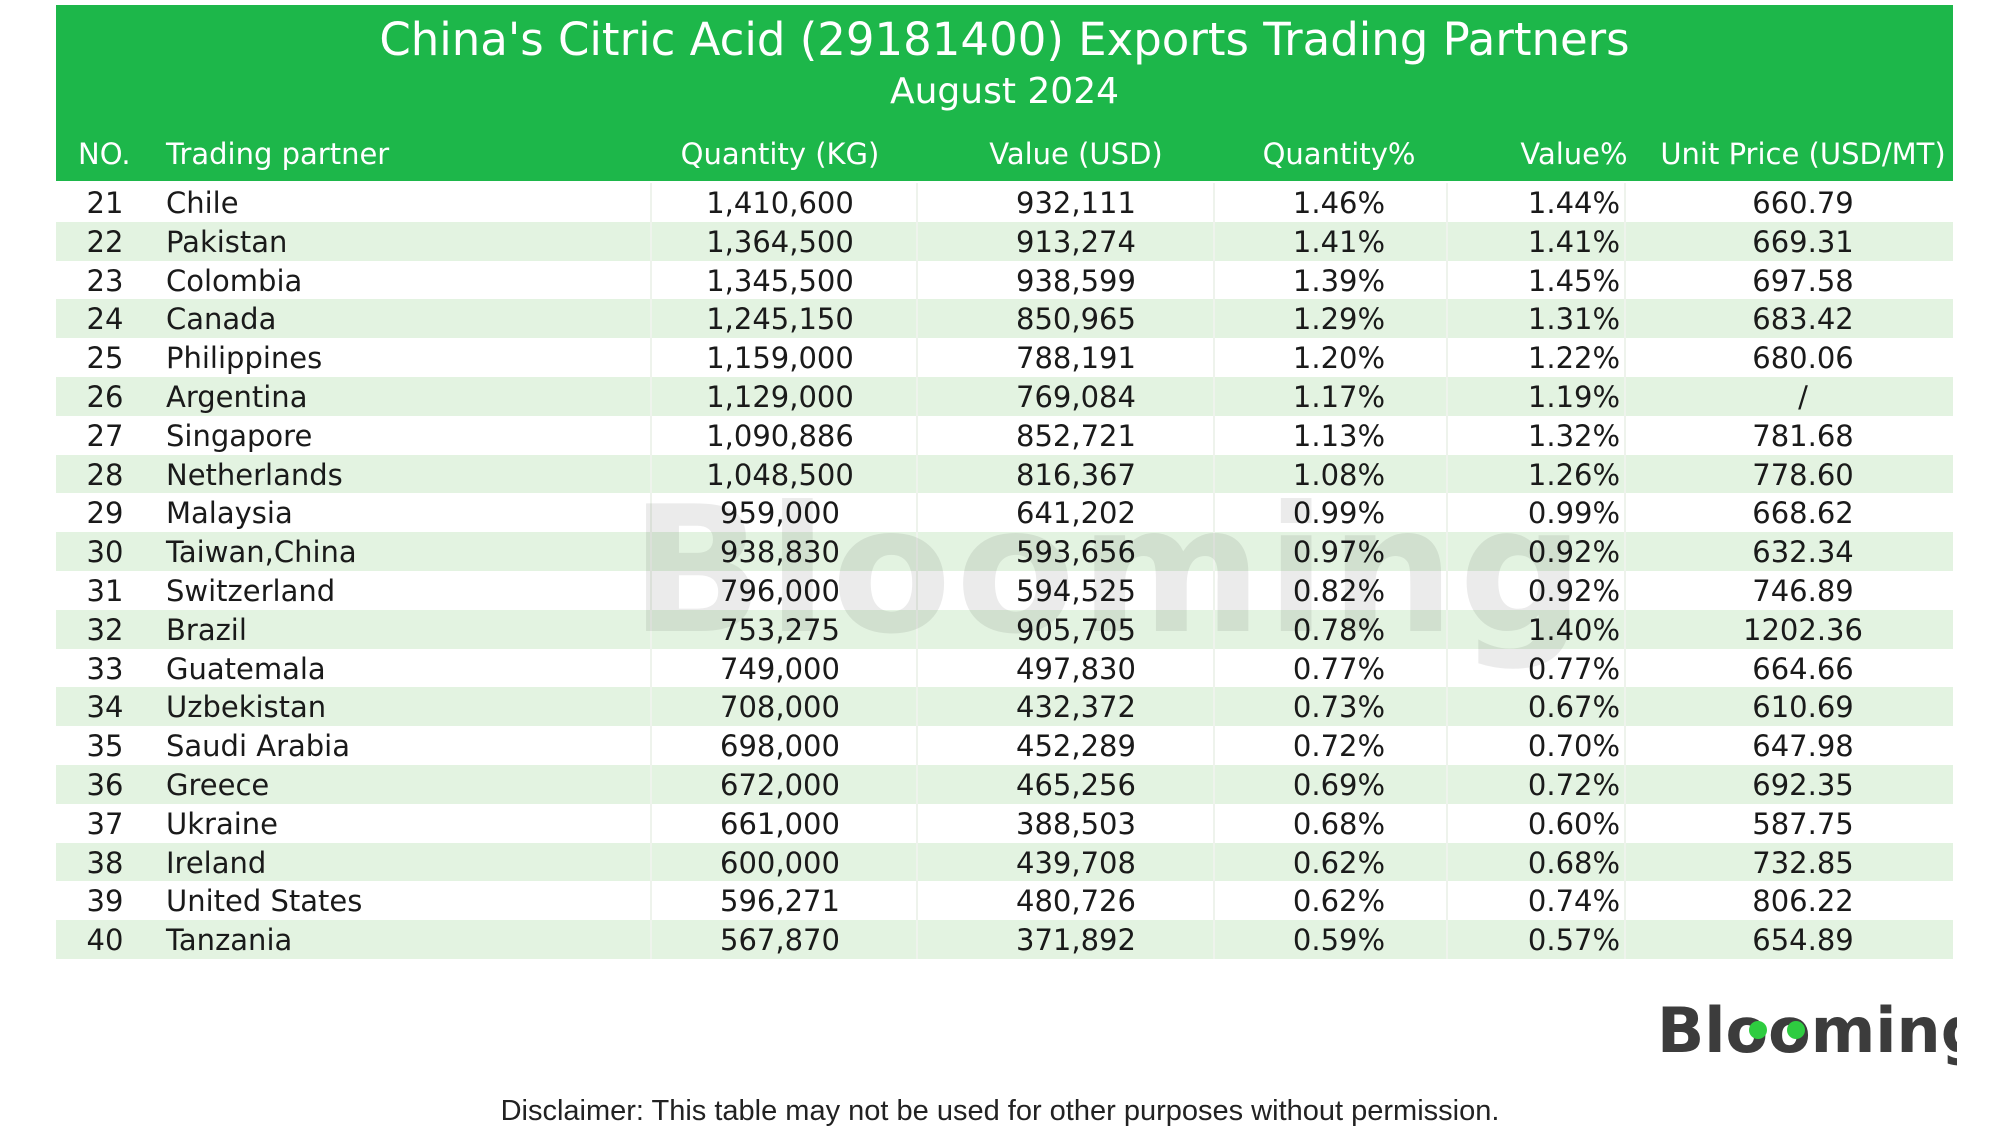 The height and width of the screenshot is (1128, 2000). I want to click on table-row: 40 Tanzania 567,870 371,892 0.59% 0.57% 654.89, so click(1004, 939).